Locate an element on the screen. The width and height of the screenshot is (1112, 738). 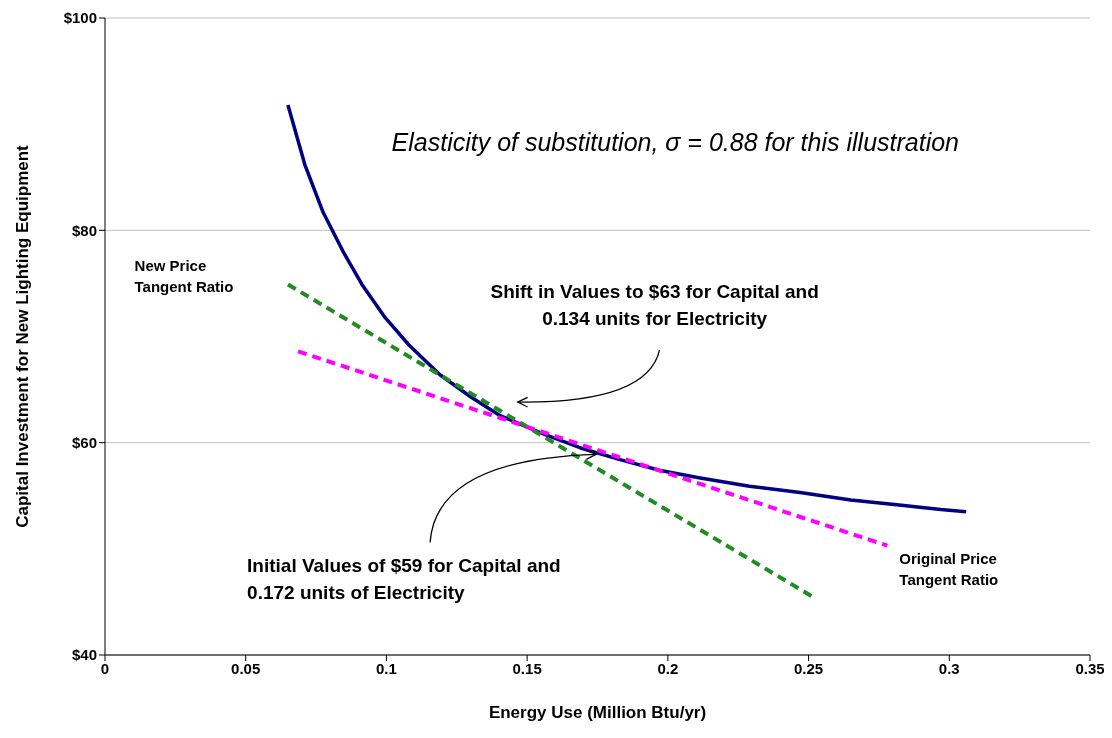
x-tick-label: 0.05 is located at coordinates (246, 668).